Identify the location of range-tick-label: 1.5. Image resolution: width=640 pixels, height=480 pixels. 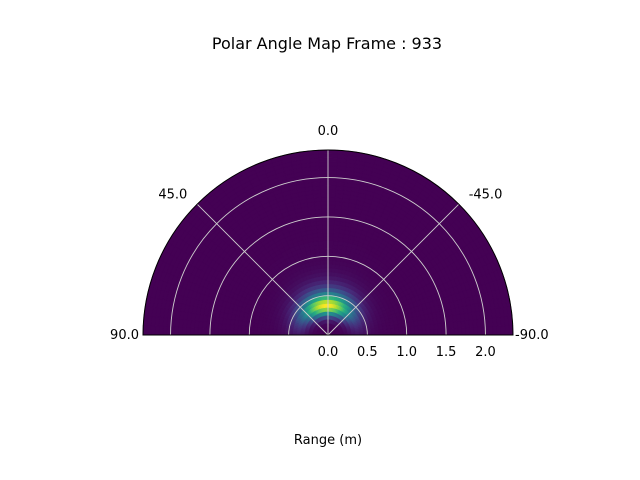
(446, 352).